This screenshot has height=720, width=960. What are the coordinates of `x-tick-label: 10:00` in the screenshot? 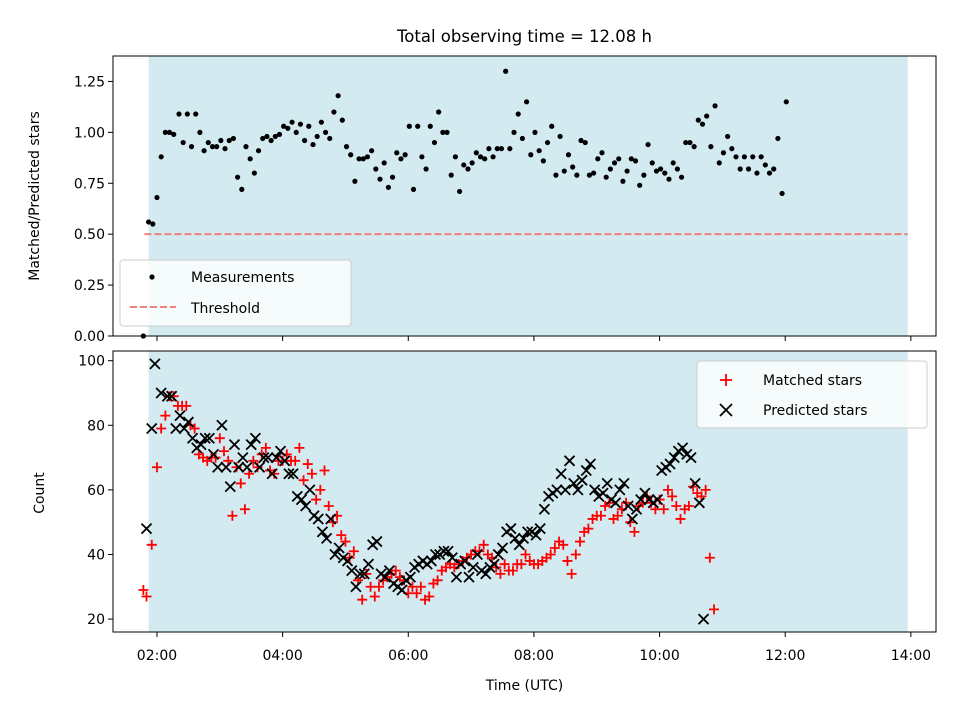 It's located at (659, 656).